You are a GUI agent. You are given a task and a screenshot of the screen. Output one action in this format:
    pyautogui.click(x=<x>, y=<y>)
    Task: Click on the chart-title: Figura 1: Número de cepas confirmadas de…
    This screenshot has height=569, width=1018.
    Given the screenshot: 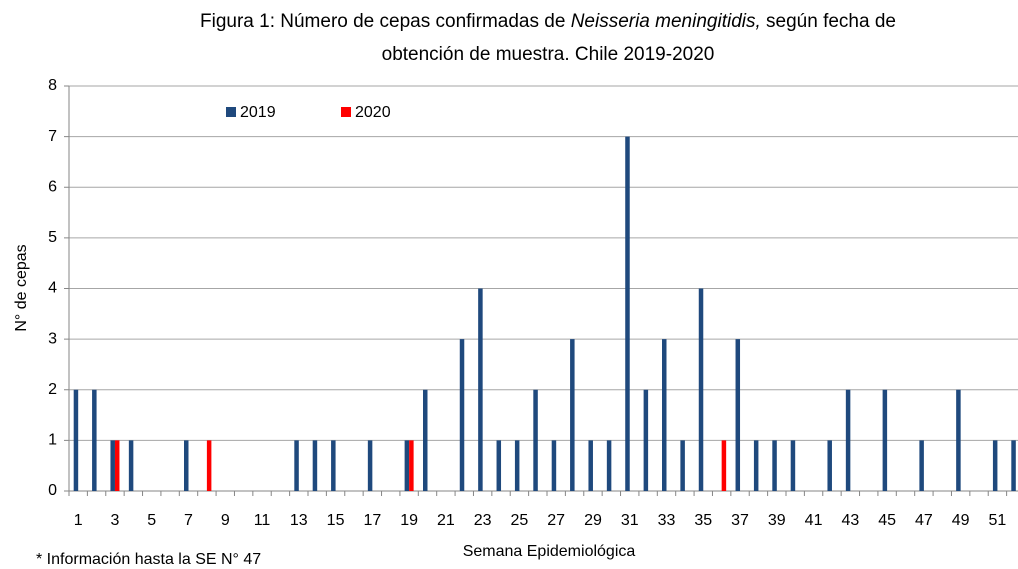 What is the action you would take?
    pyautogui.click(x=548, y=21)
    